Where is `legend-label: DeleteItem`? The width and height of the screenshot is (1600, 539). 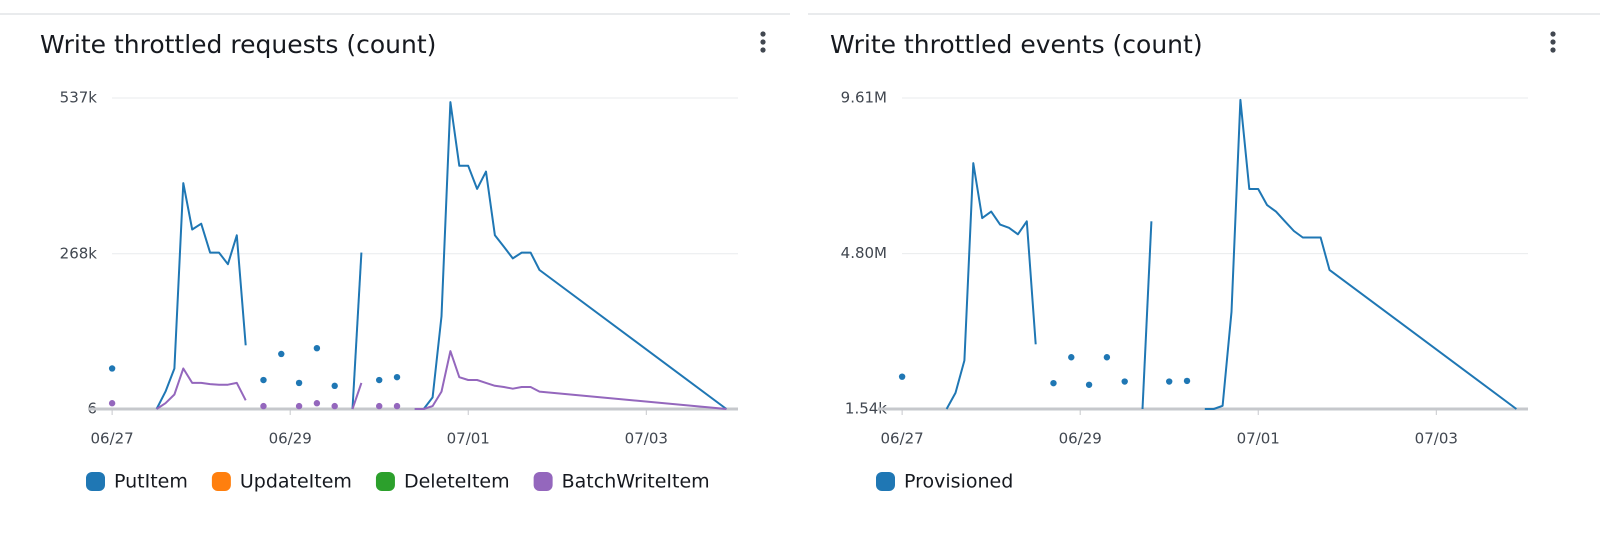 legend-label: DeleteItem is located at coordinates (457, 482).